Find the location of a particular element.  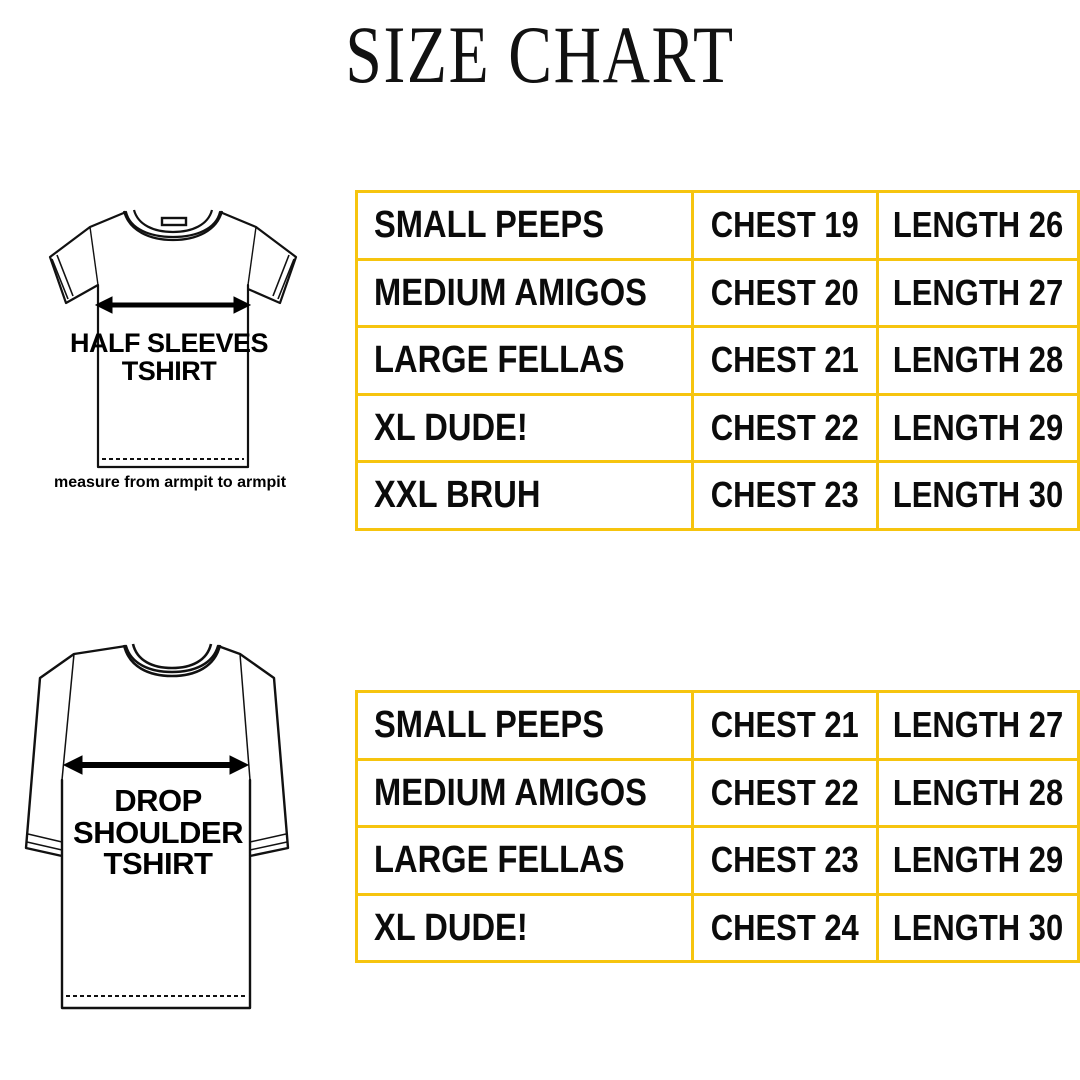

half-sleeves-tshirt-drawing is located at coordinates (173, 339).